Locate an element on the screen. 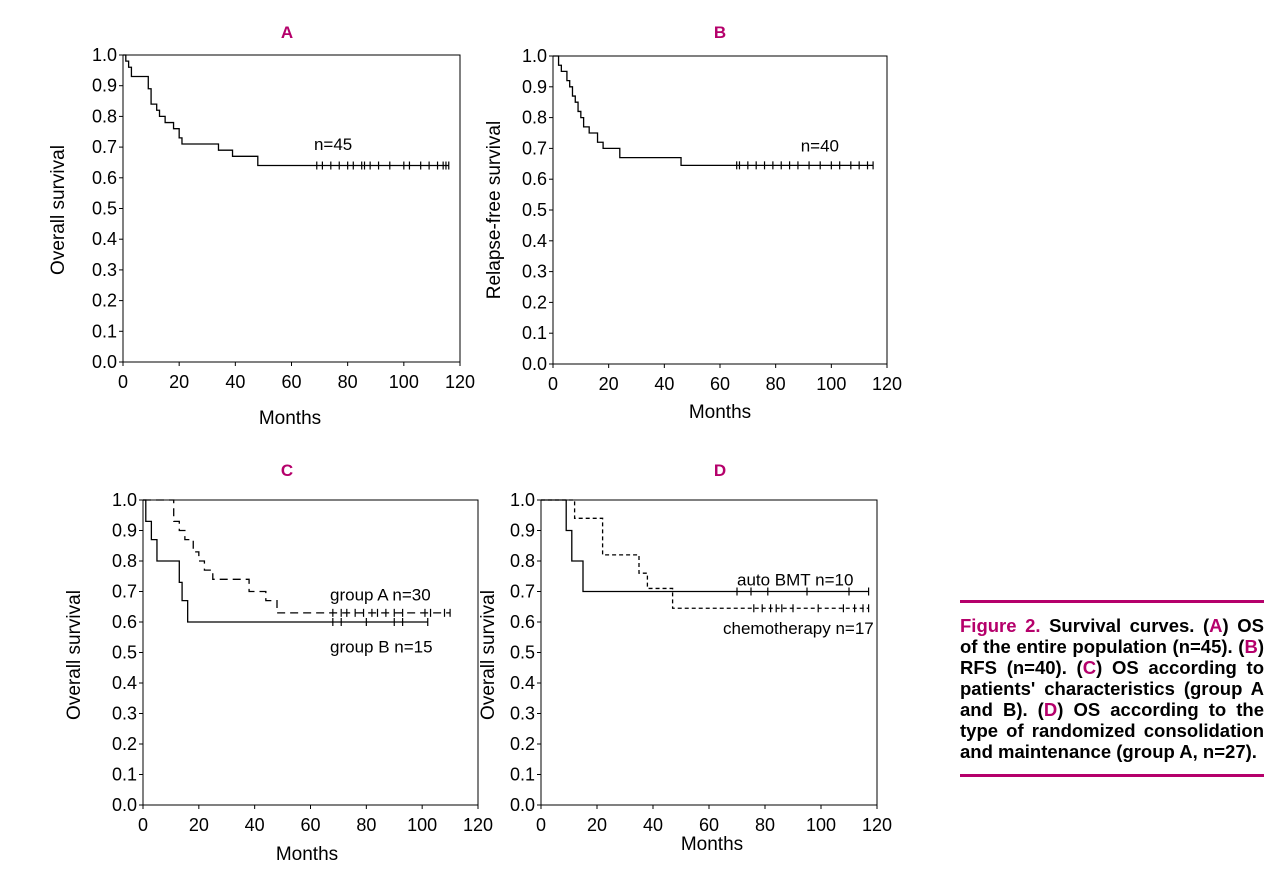  panel-label: A is located at coordinates (287, 32).